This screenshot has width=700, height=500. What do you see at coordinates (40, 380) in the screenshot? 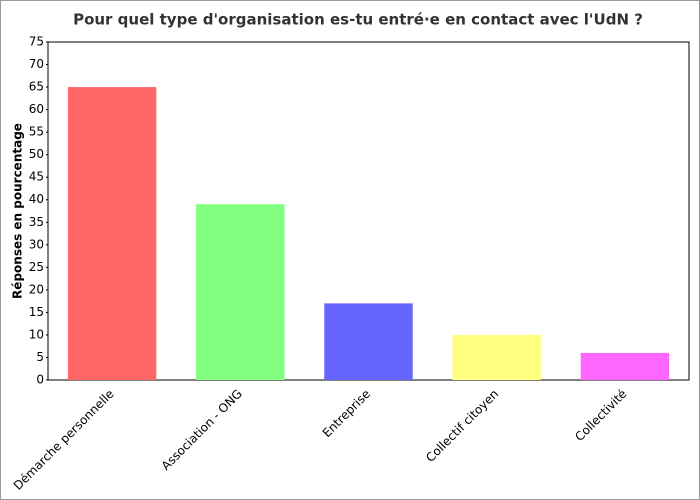
I see `y-tick-label: 0` at bounding box center [40, 380].